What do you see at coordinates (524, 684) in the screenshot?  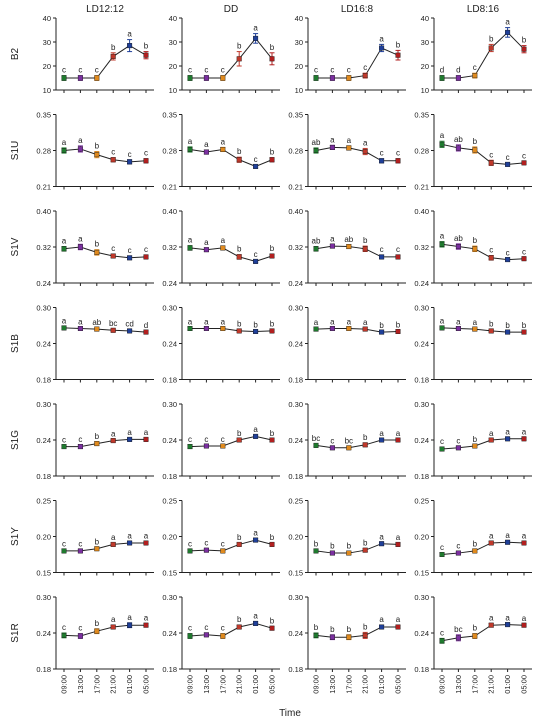 I see `x-tick-label: 05:00` at bounding box center [524, 684].